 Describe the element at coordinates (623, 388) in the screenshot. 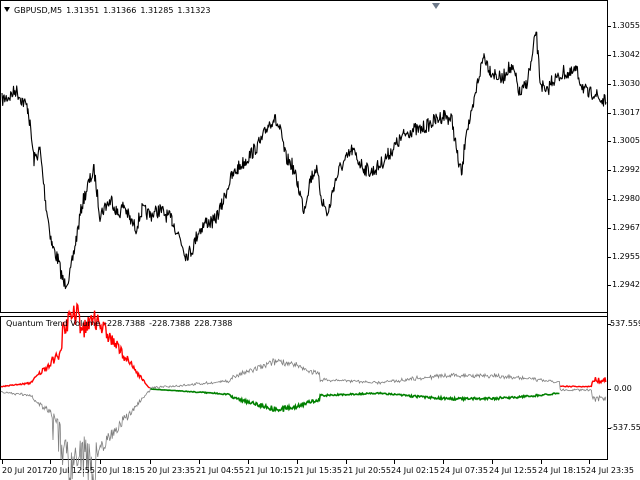

I see `indicator-axis-label: 0.00` at that location.